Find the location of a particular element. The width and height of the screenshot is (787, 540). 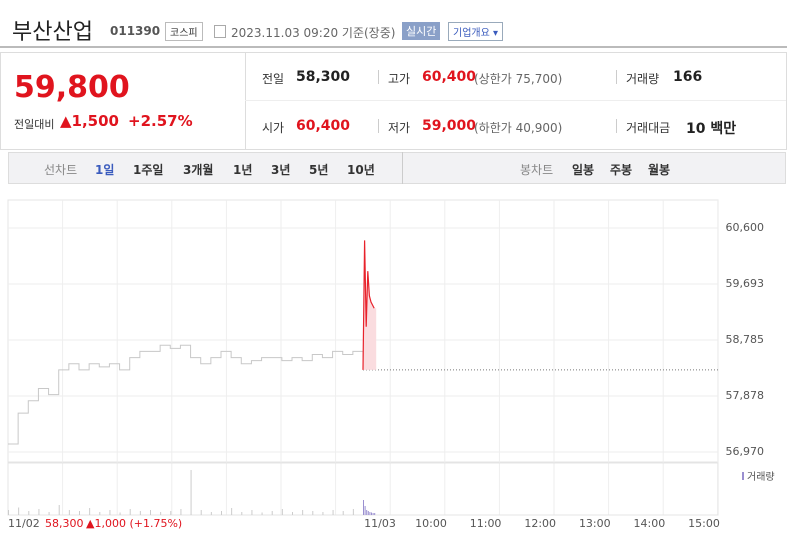

header-rule is located at coordinates (393, 47).